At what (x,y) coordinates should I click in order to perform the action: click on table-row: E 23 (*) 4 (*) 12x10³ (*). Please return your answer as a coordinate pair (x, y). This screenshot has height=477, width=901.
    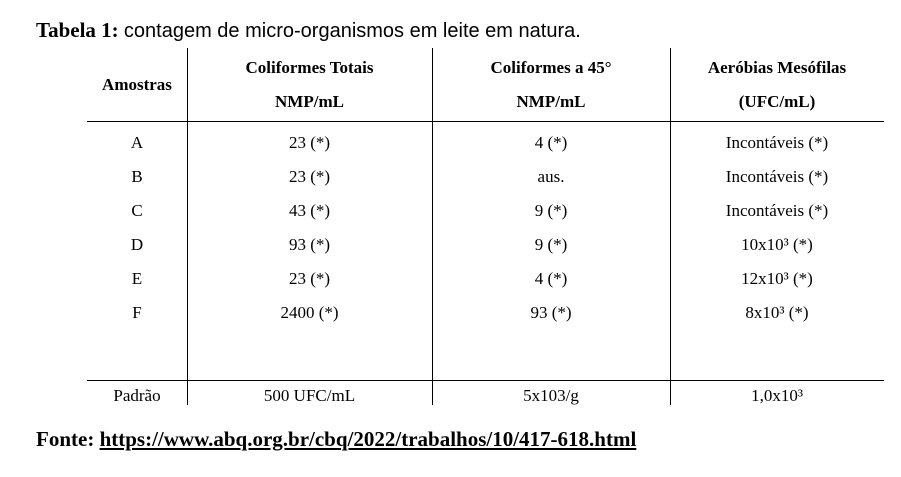
    Looking at the image, I should click on (485, 279).